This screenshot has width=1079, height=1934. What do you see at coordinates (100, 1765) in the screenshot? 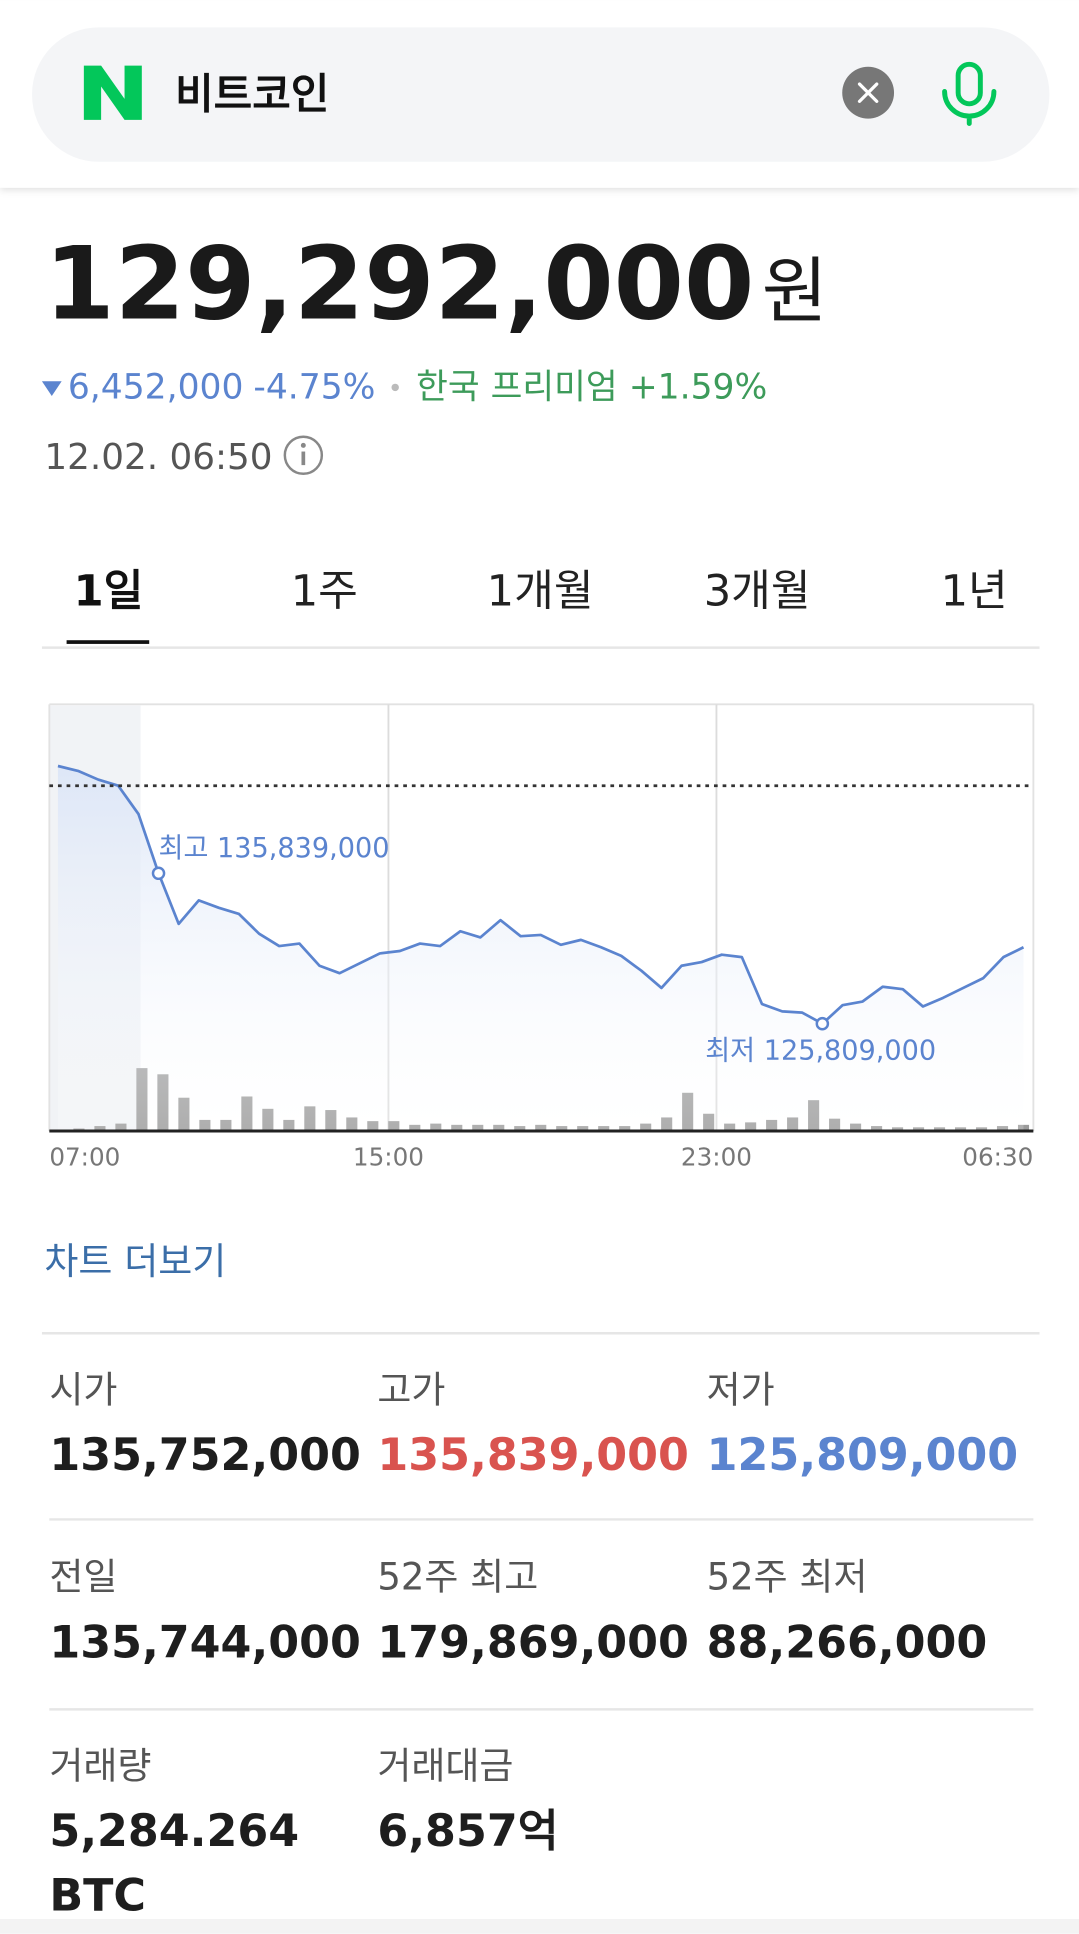
I see `stat-label: 거래량` at bounding box center [100, 1765].